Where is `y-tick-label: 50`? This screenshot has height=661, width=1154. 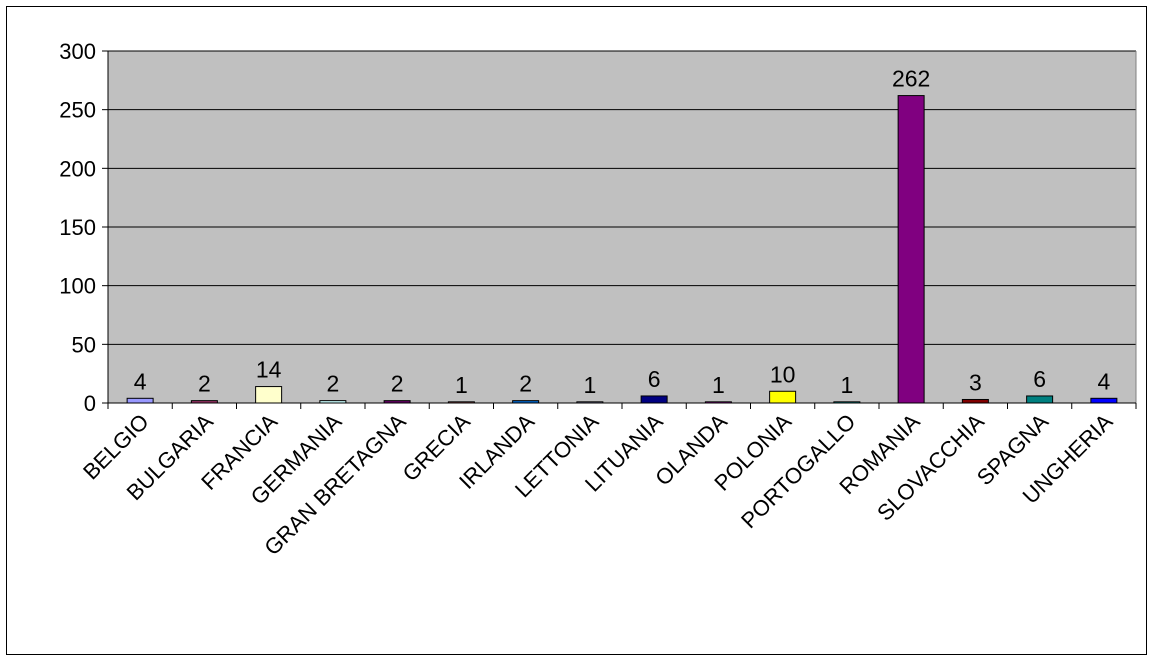 y-tick-label: 50 is located at coordinates (84, 344).